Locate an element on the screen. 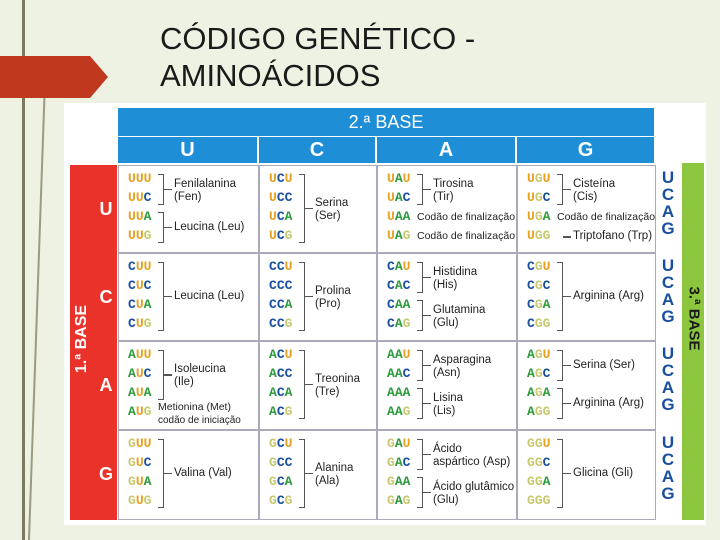 Image resolution: width=720 pixels, height=540 pixels. codon: AAG is located at coordinates (399, 411).